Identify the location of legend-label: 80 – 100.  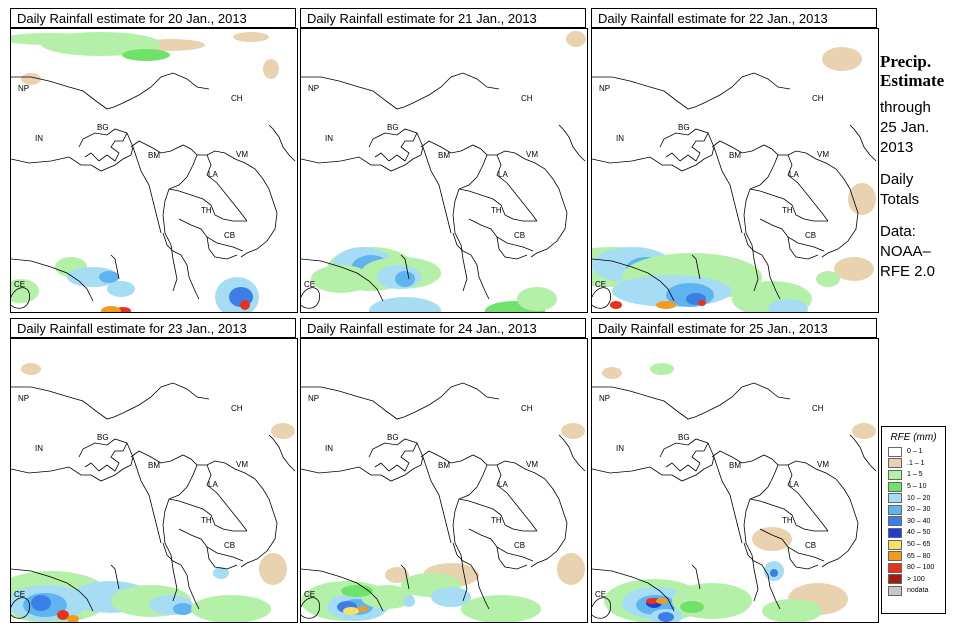
(921, 568).